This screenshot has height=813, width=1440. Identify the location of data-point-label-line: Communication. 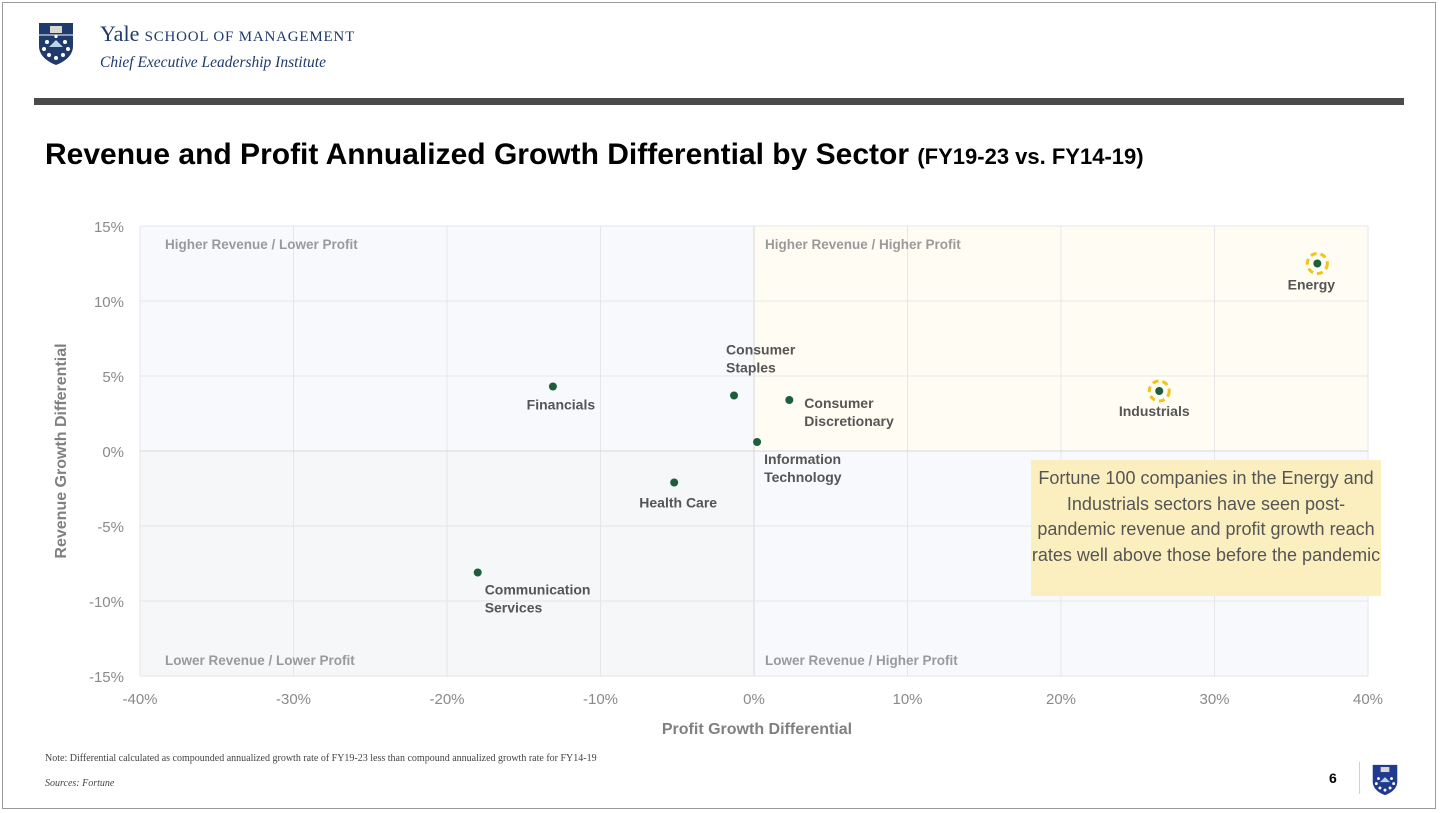
(538, 590).